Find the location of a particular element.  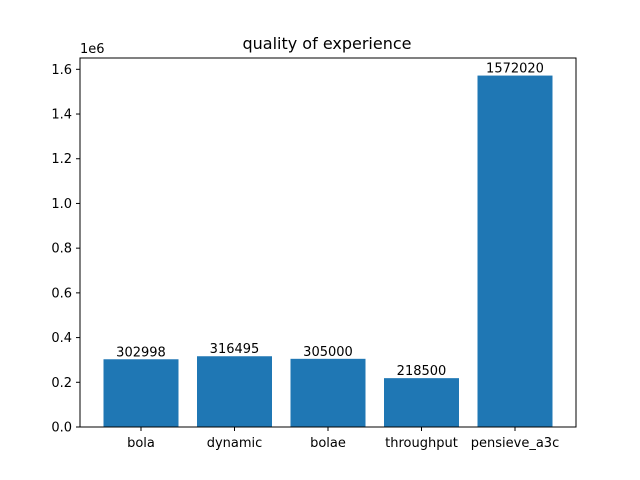

x-tick-label-pensieve_a3c: pensieve_a3c is located at coordinates (515, 443).